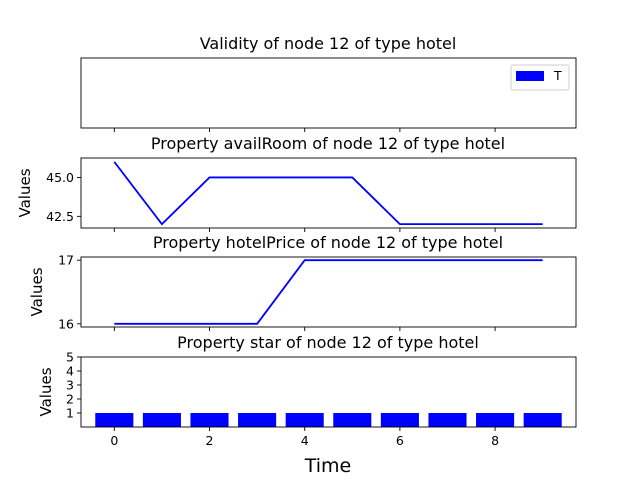  Describe the element at coordinates (328, 466) in the screenshot. I see `x-axis-label: Time` at that location.